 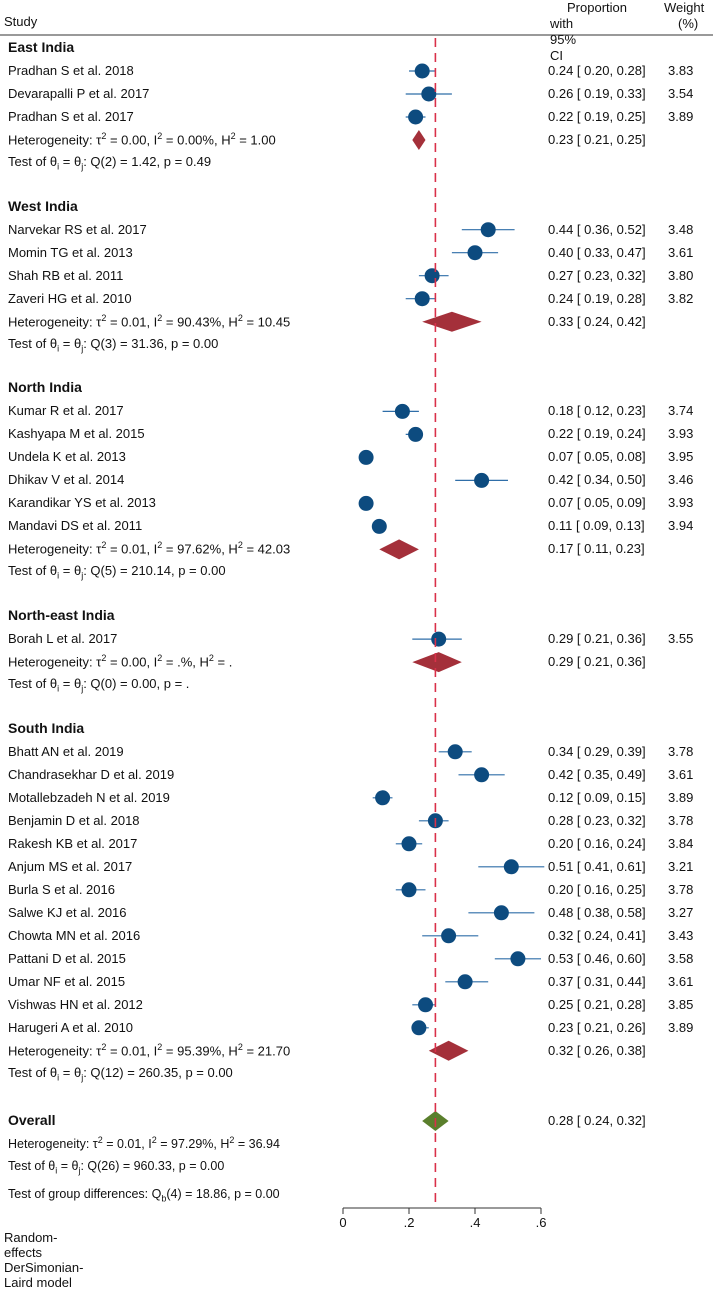 I want to click on study-label: Rakesh KB et al. 2017, so click(x=73, y=843).